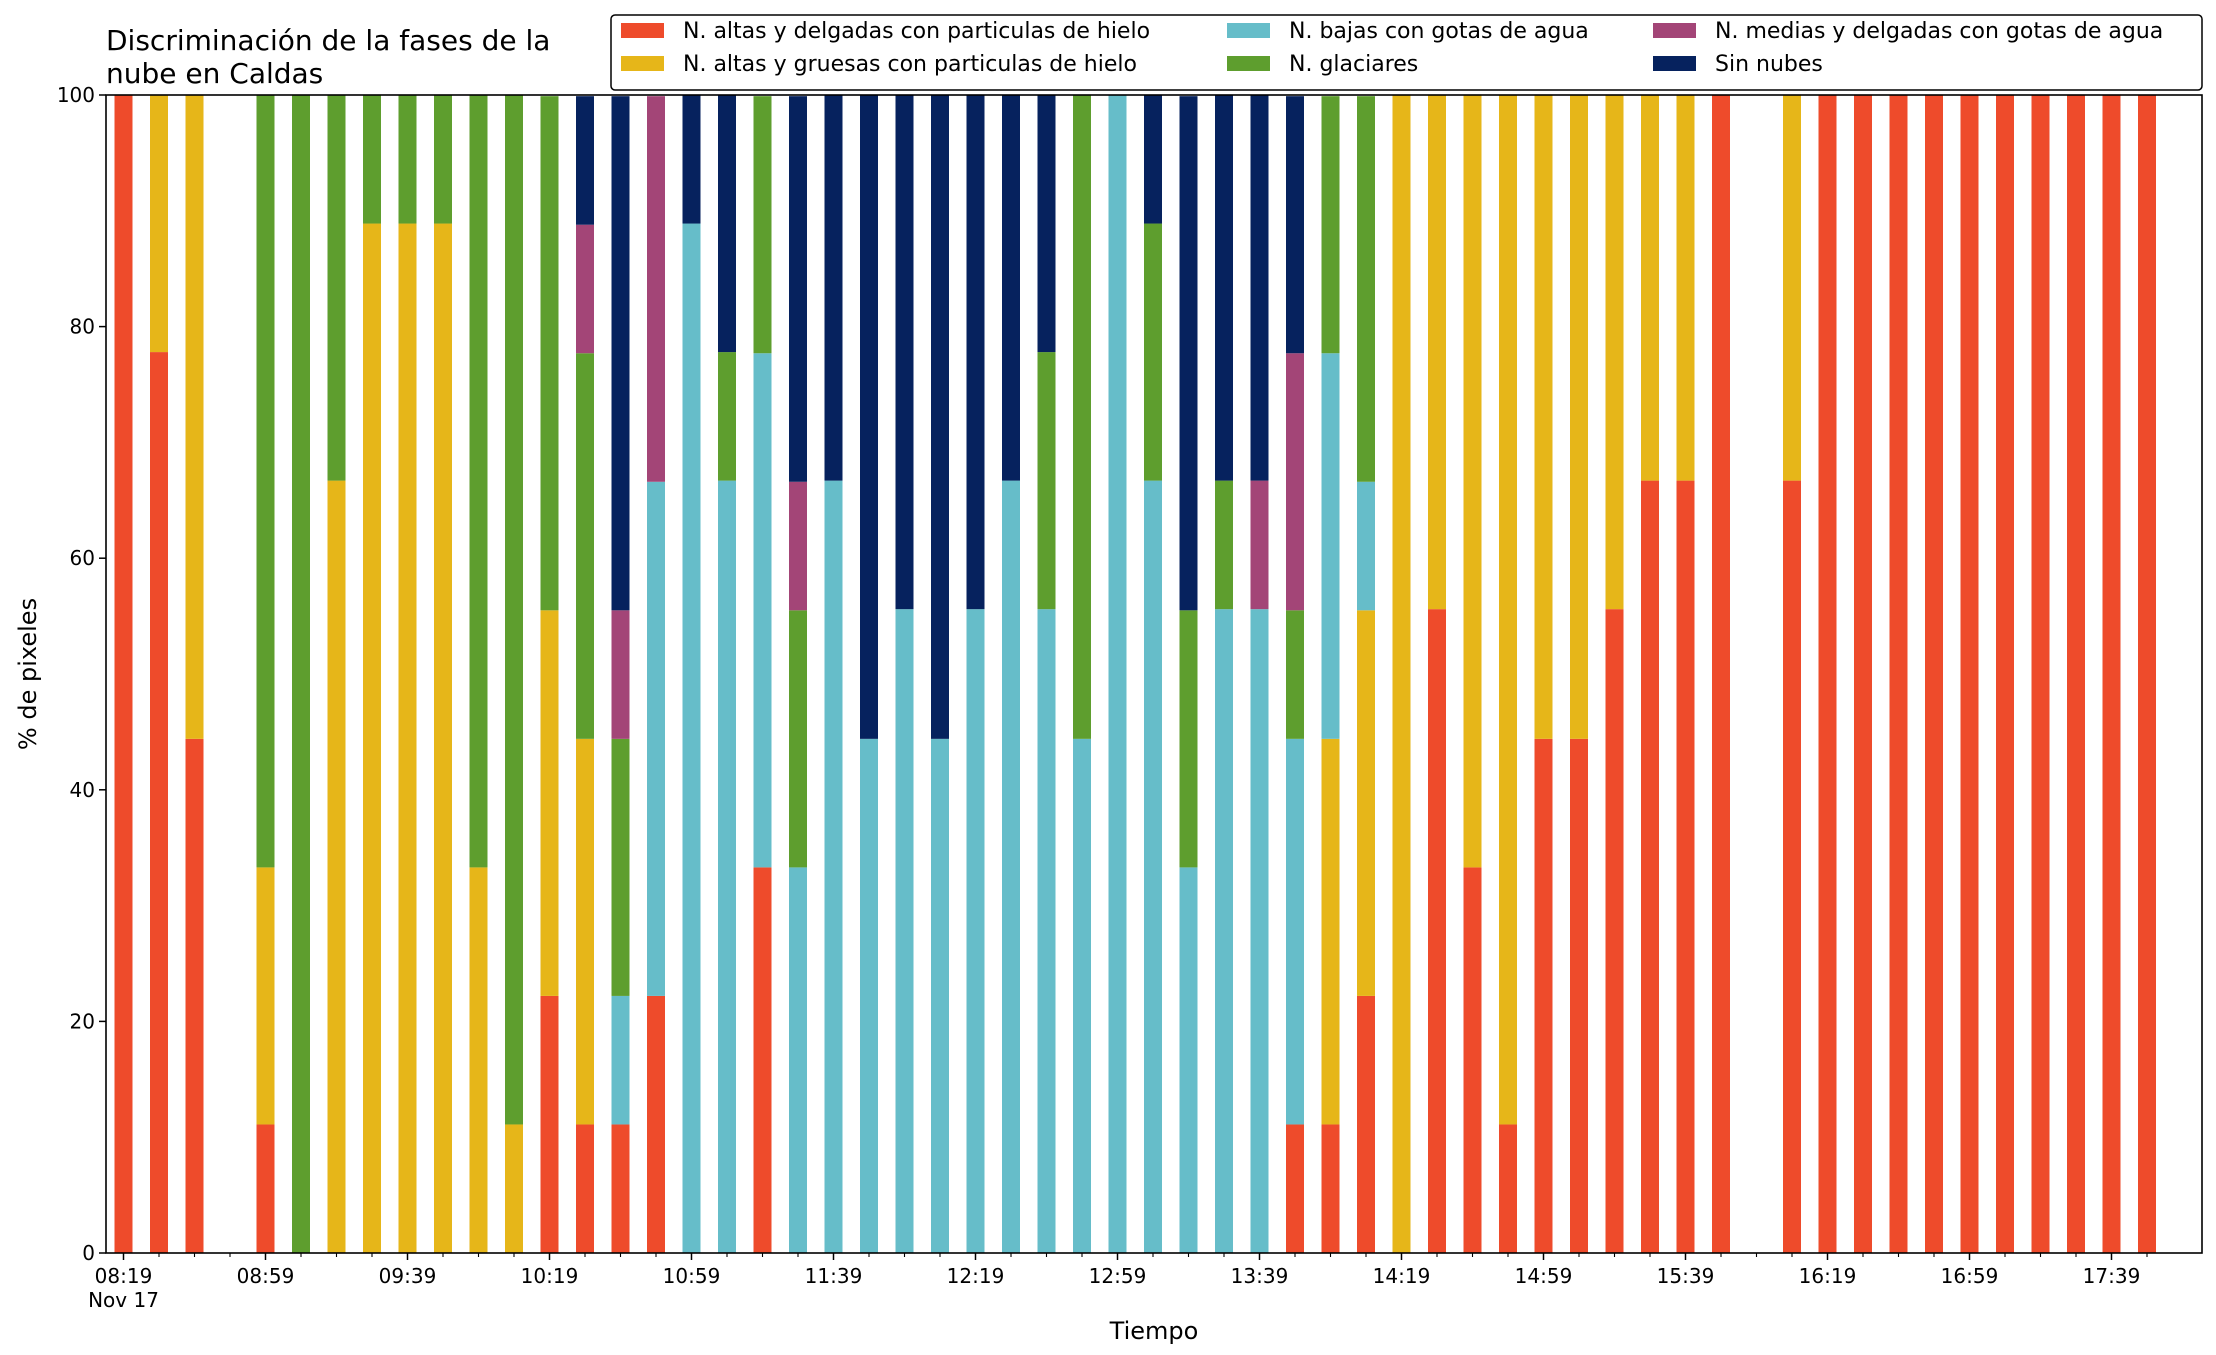 The image size is (2216, 1355). I want to click on x-tick-label-6: 12:19, so click(976, 1276).